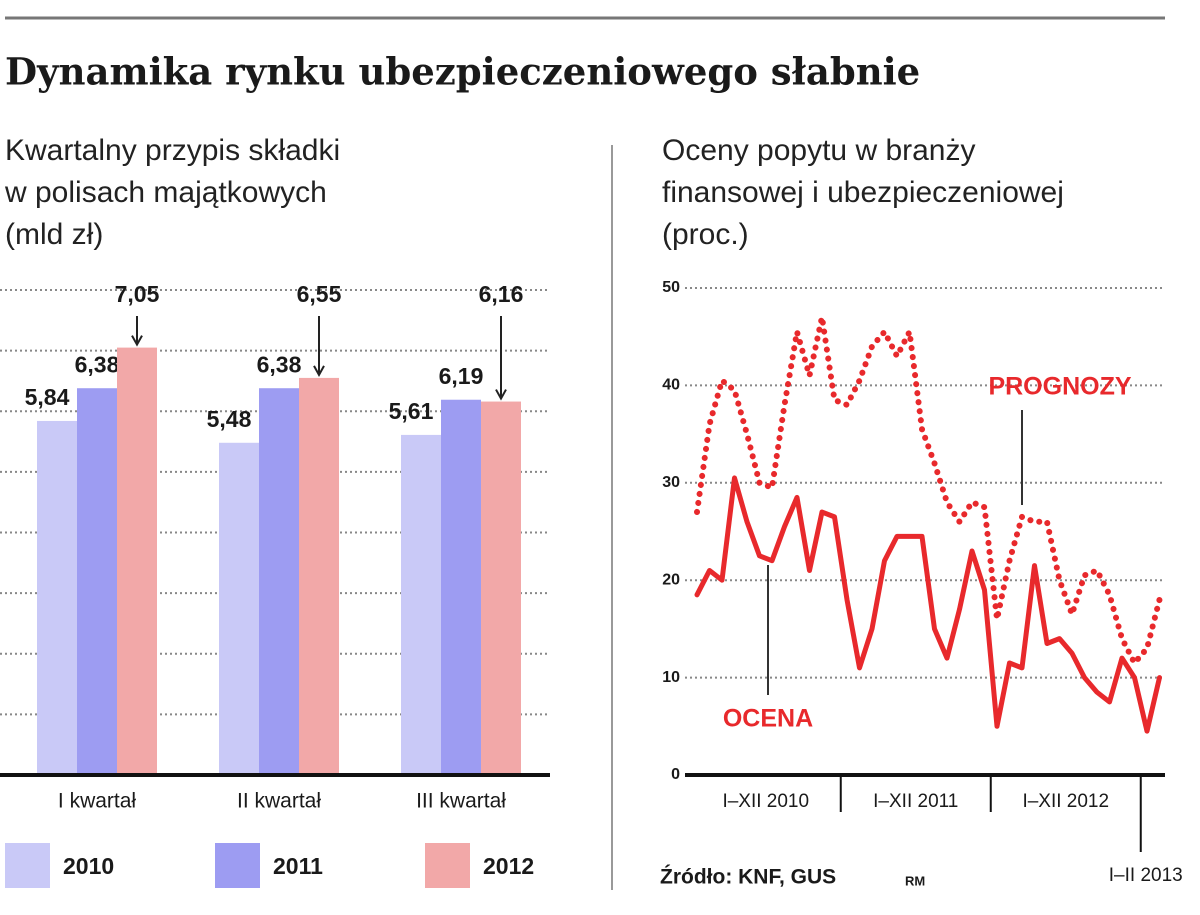 This screenshot has width=1200, height=915. What do you see at coordinates (819, 150) in the screenshot?
I see `chart-subtitle: Oceny popytu w branży` at bounding box center [819, 150].